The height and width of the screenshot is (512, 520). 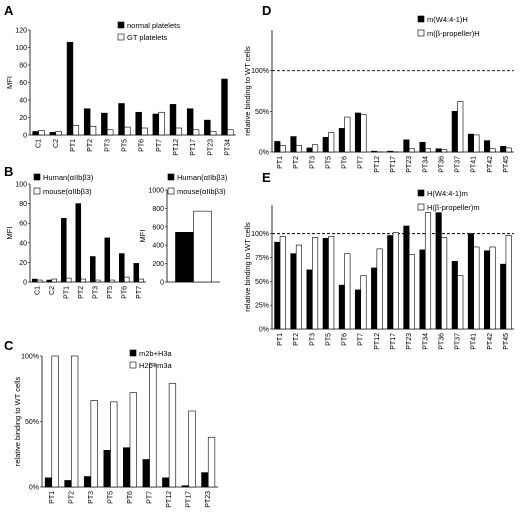 What do you see at coordinates (30, 357) in the screenshot?
I see `y-tick-label: 100%` at bounding box center [30, 357].